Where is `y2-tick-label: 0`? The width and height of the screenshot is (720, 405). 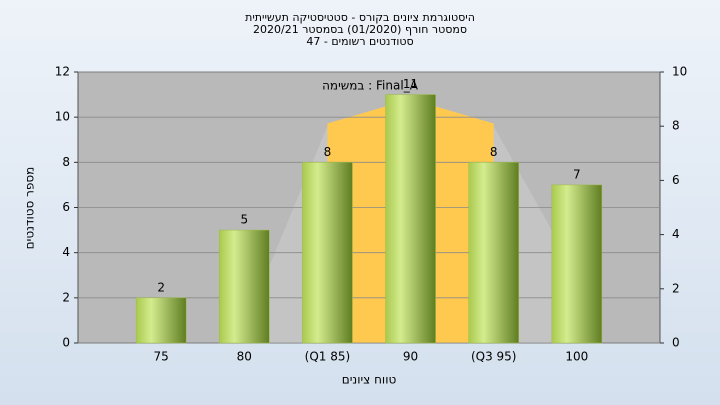 y2-tick-label: 0 is located at coordinates (676, 343).